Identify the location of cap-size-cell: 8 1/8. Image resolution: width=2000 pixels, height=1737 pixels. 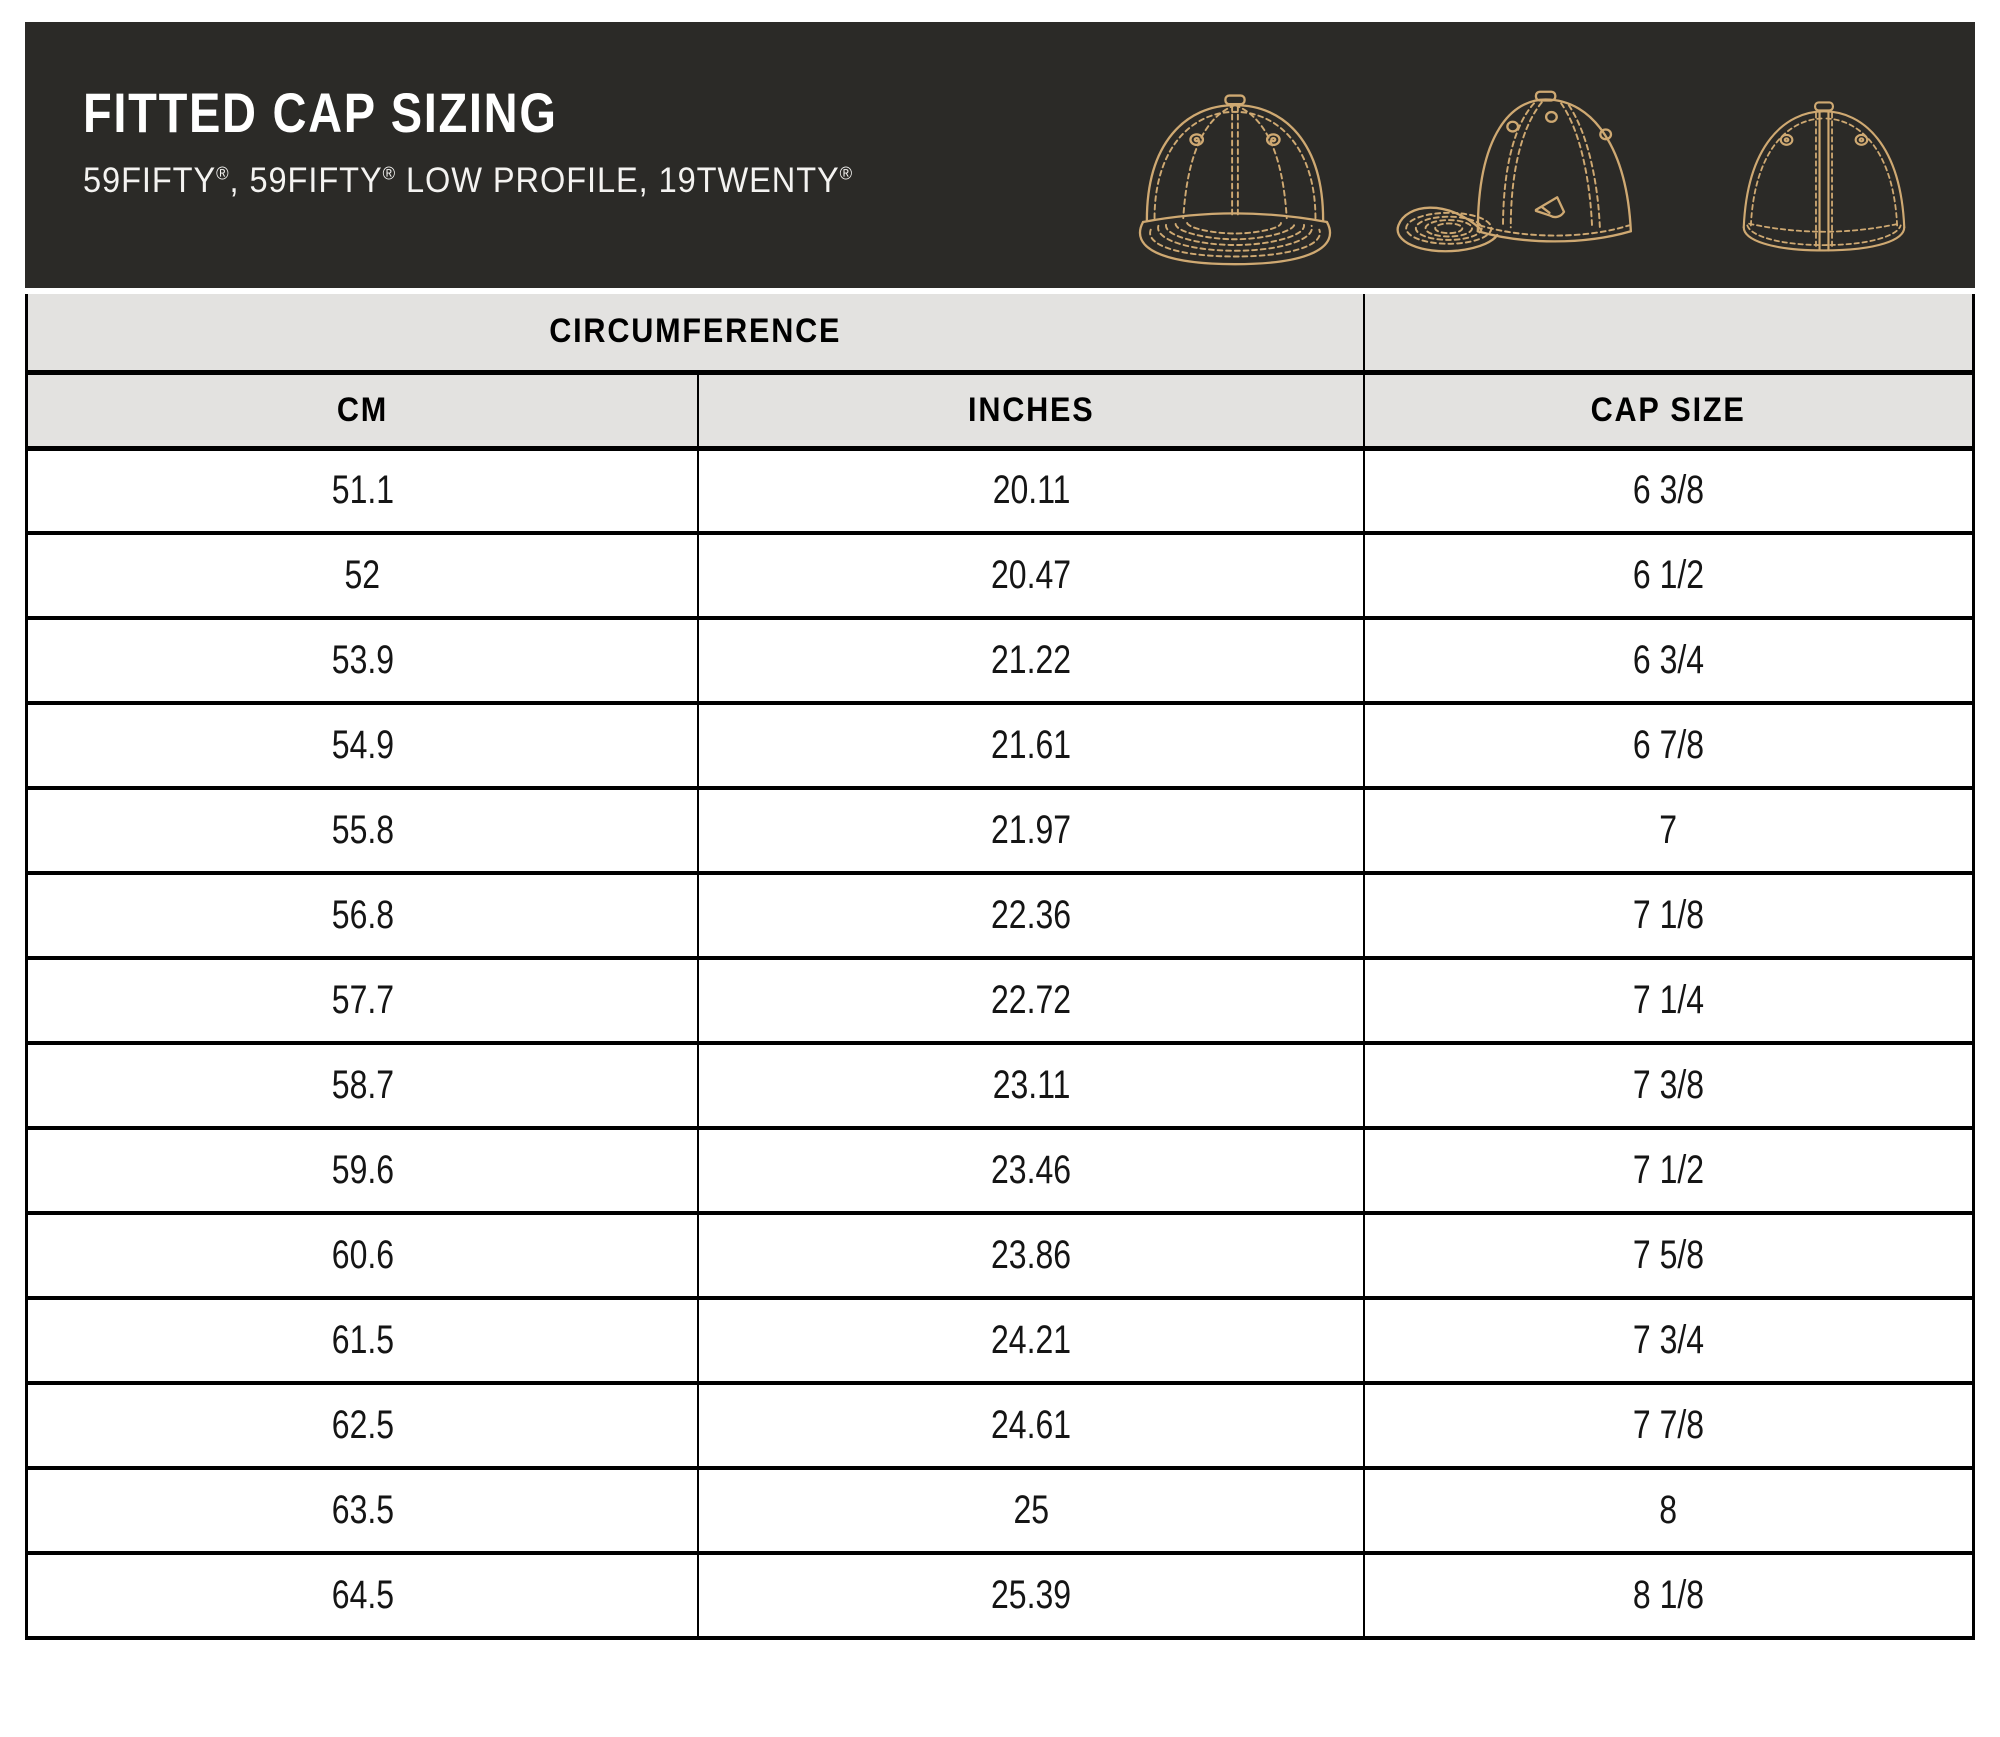
(1669, 1595).